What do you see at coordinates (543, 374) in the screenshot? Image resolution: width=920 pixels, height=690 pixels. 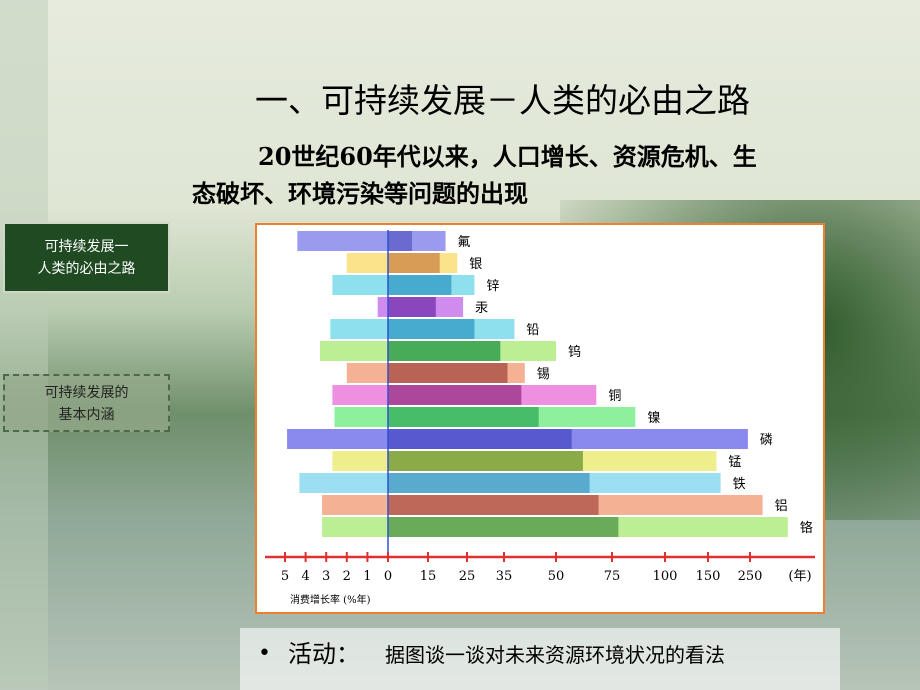 I see `category-label: 锡` at bounding box center [543, 374].